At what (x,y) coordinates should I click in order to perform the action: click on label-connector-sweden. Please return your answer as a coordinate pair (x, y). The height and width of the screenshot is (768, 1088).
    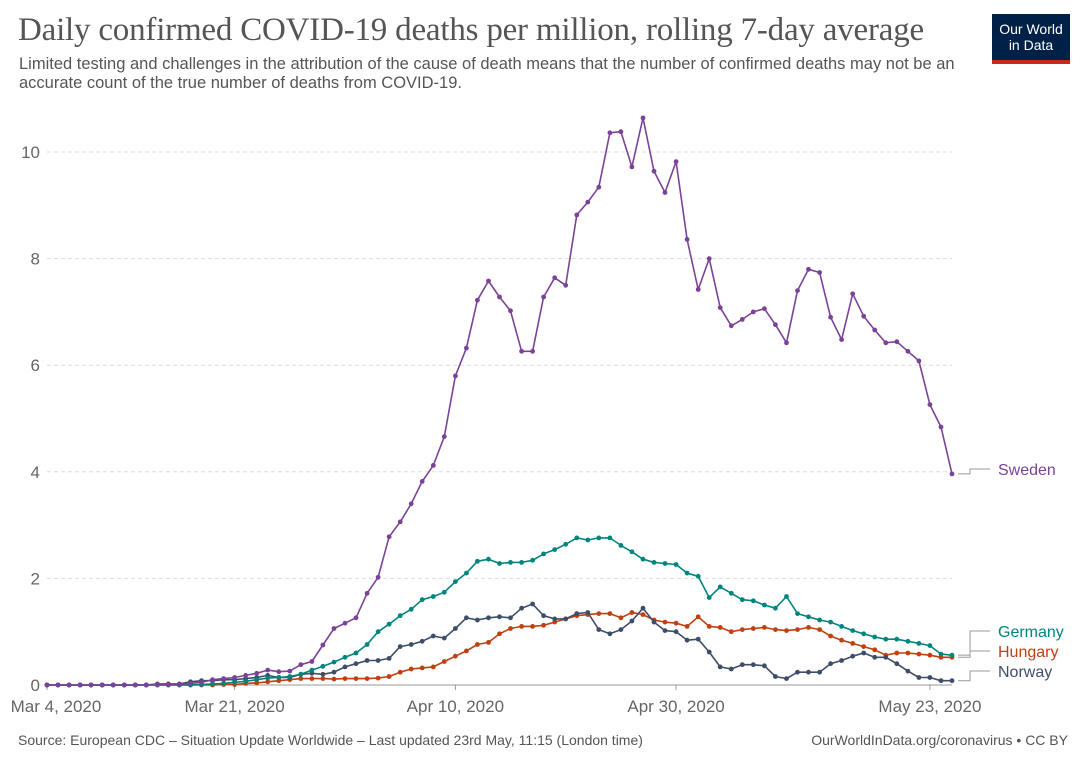
    Looking at the image, I should click on (974, 471).